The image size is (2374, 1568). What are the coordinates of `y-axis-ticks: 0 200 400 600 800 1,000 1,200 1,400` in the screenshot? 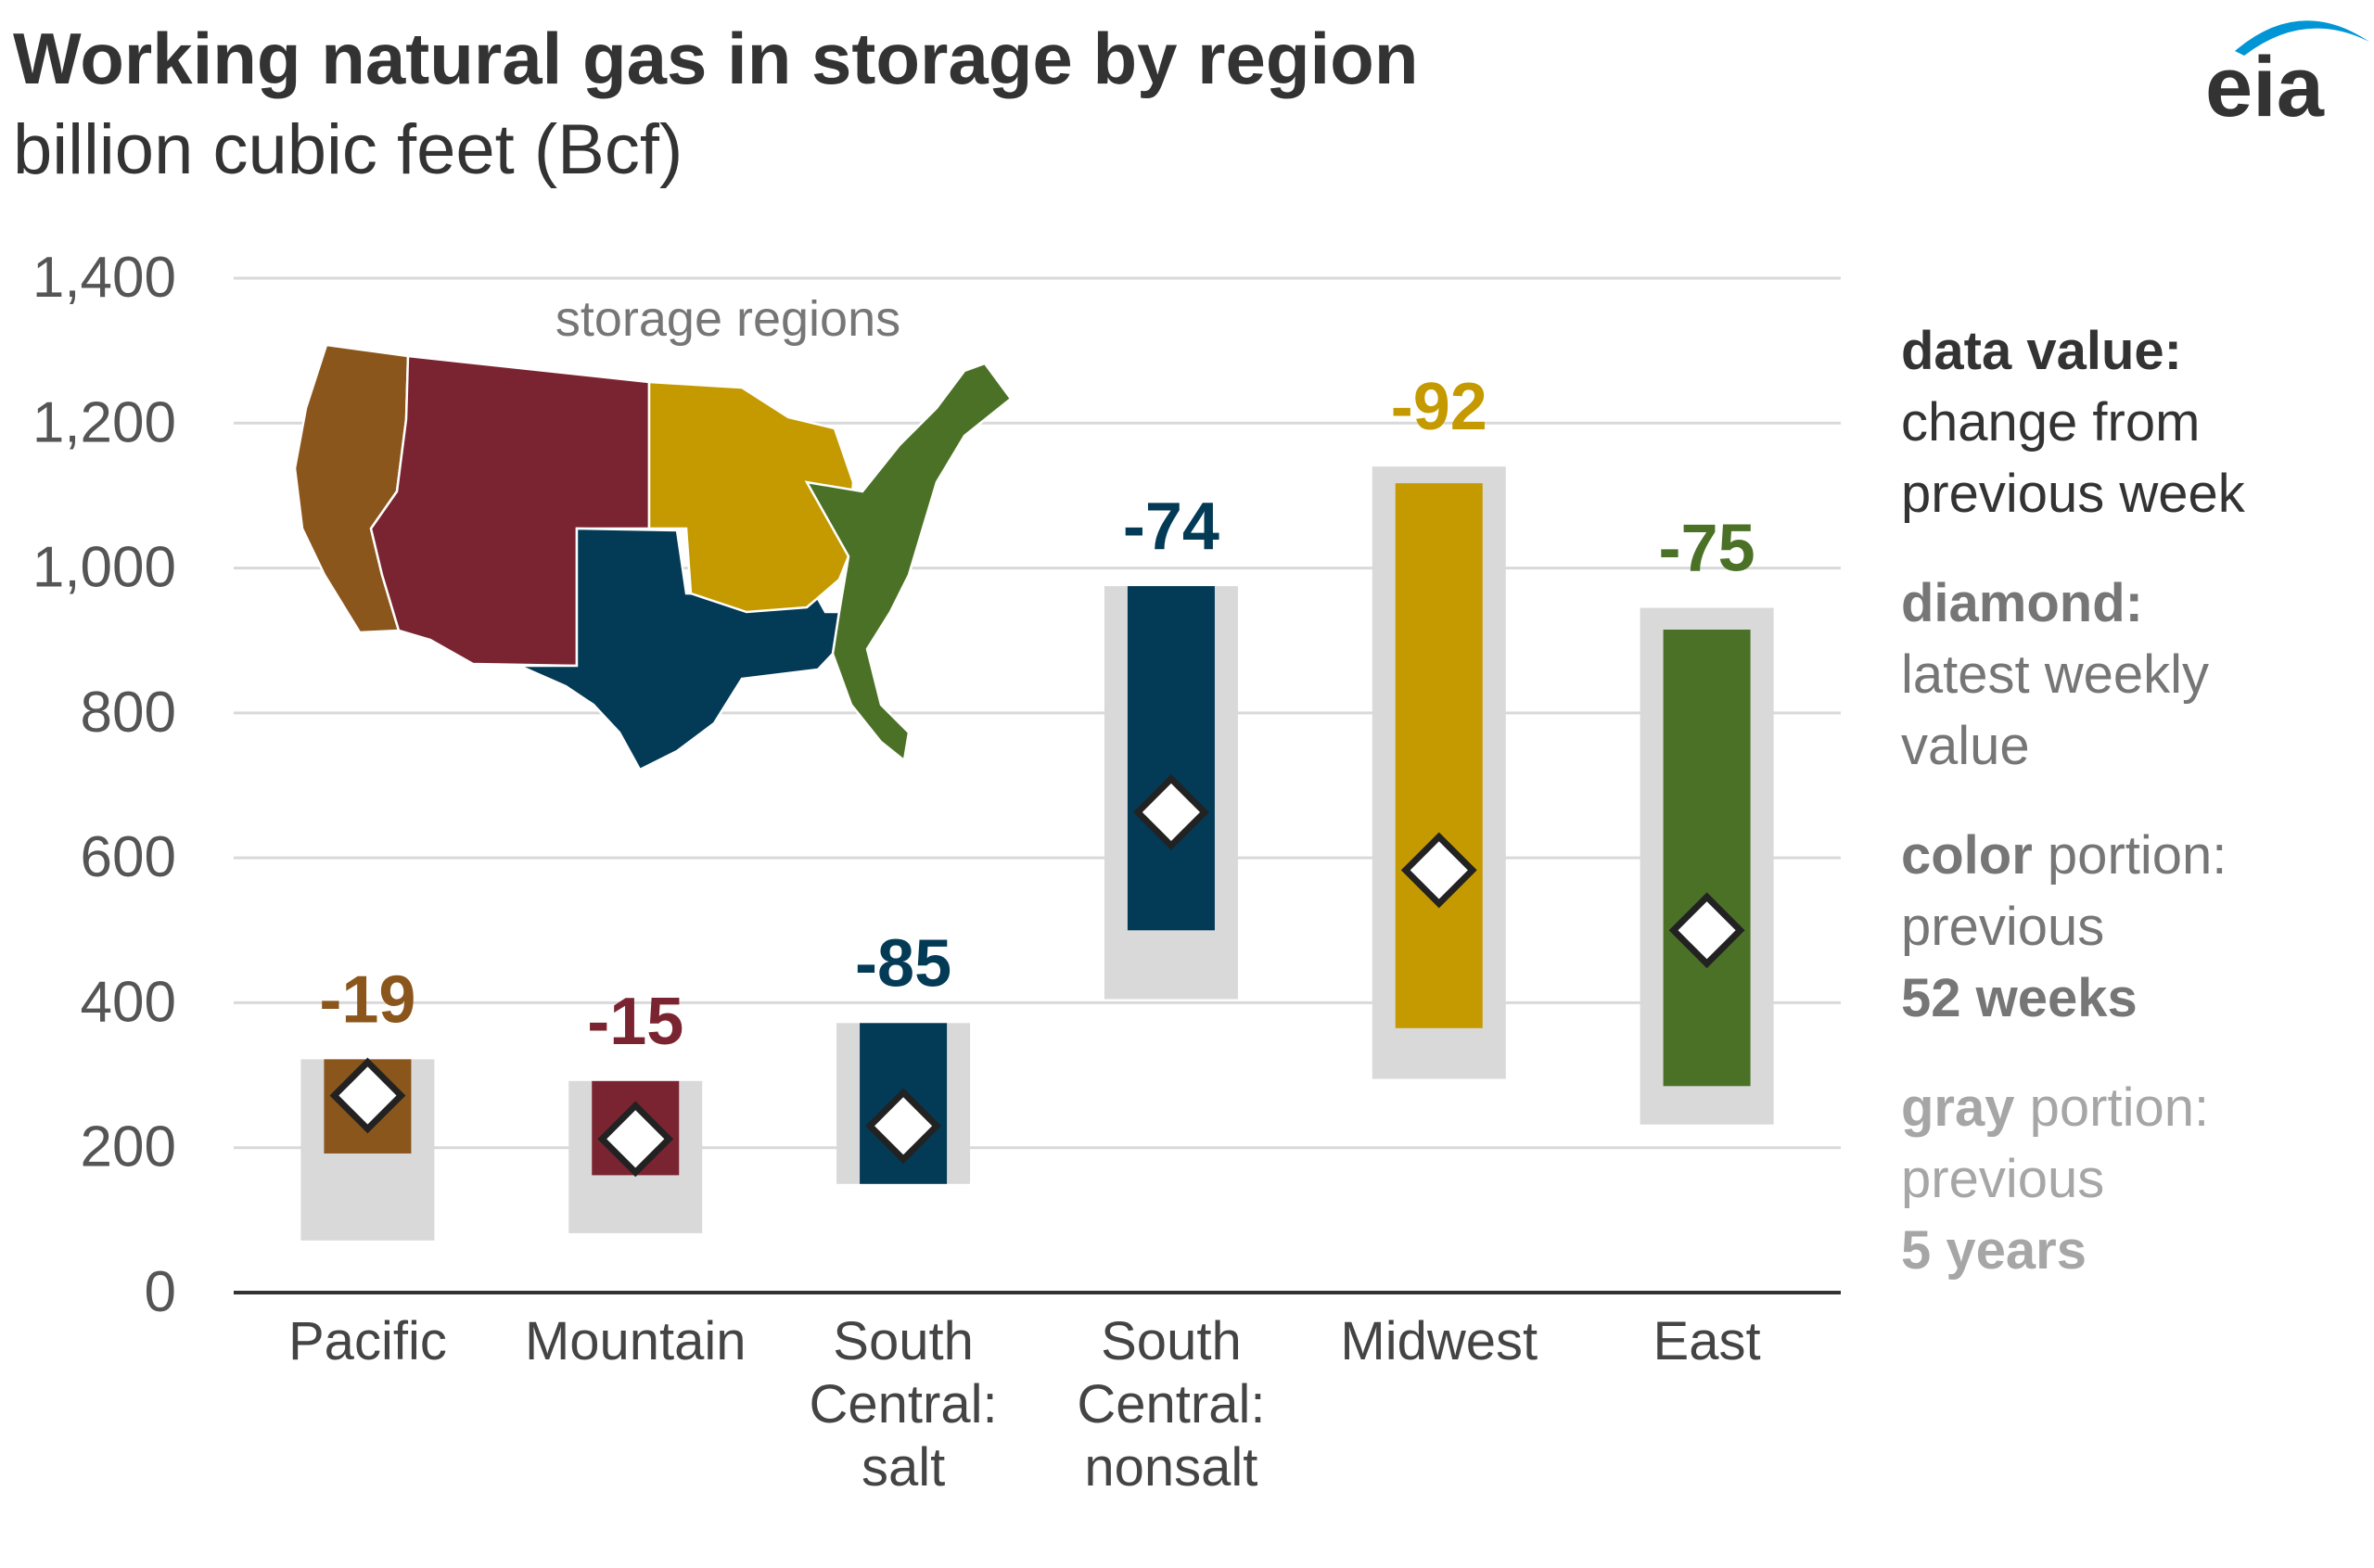 It's located at (104, 785).